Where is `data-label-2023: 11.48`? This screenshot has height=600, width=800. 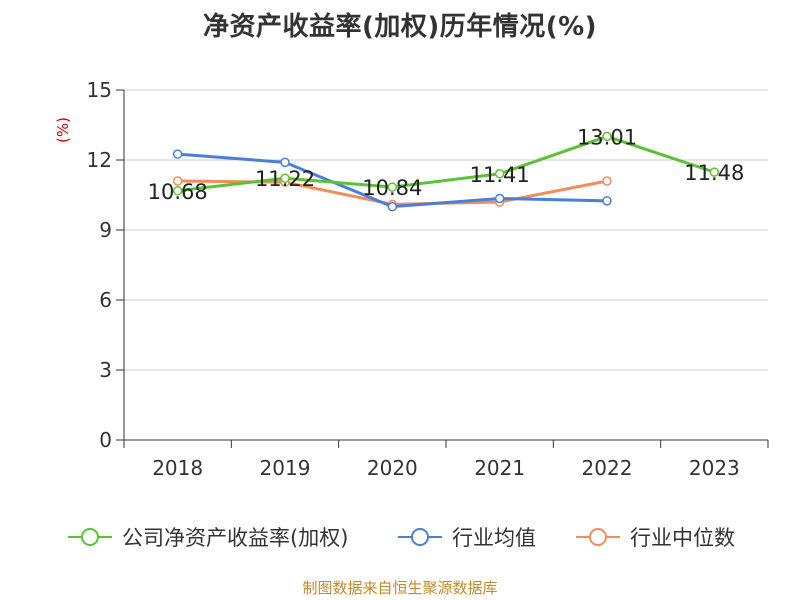 data-label-2023: 11.48 is located at coordinates (714, 173).